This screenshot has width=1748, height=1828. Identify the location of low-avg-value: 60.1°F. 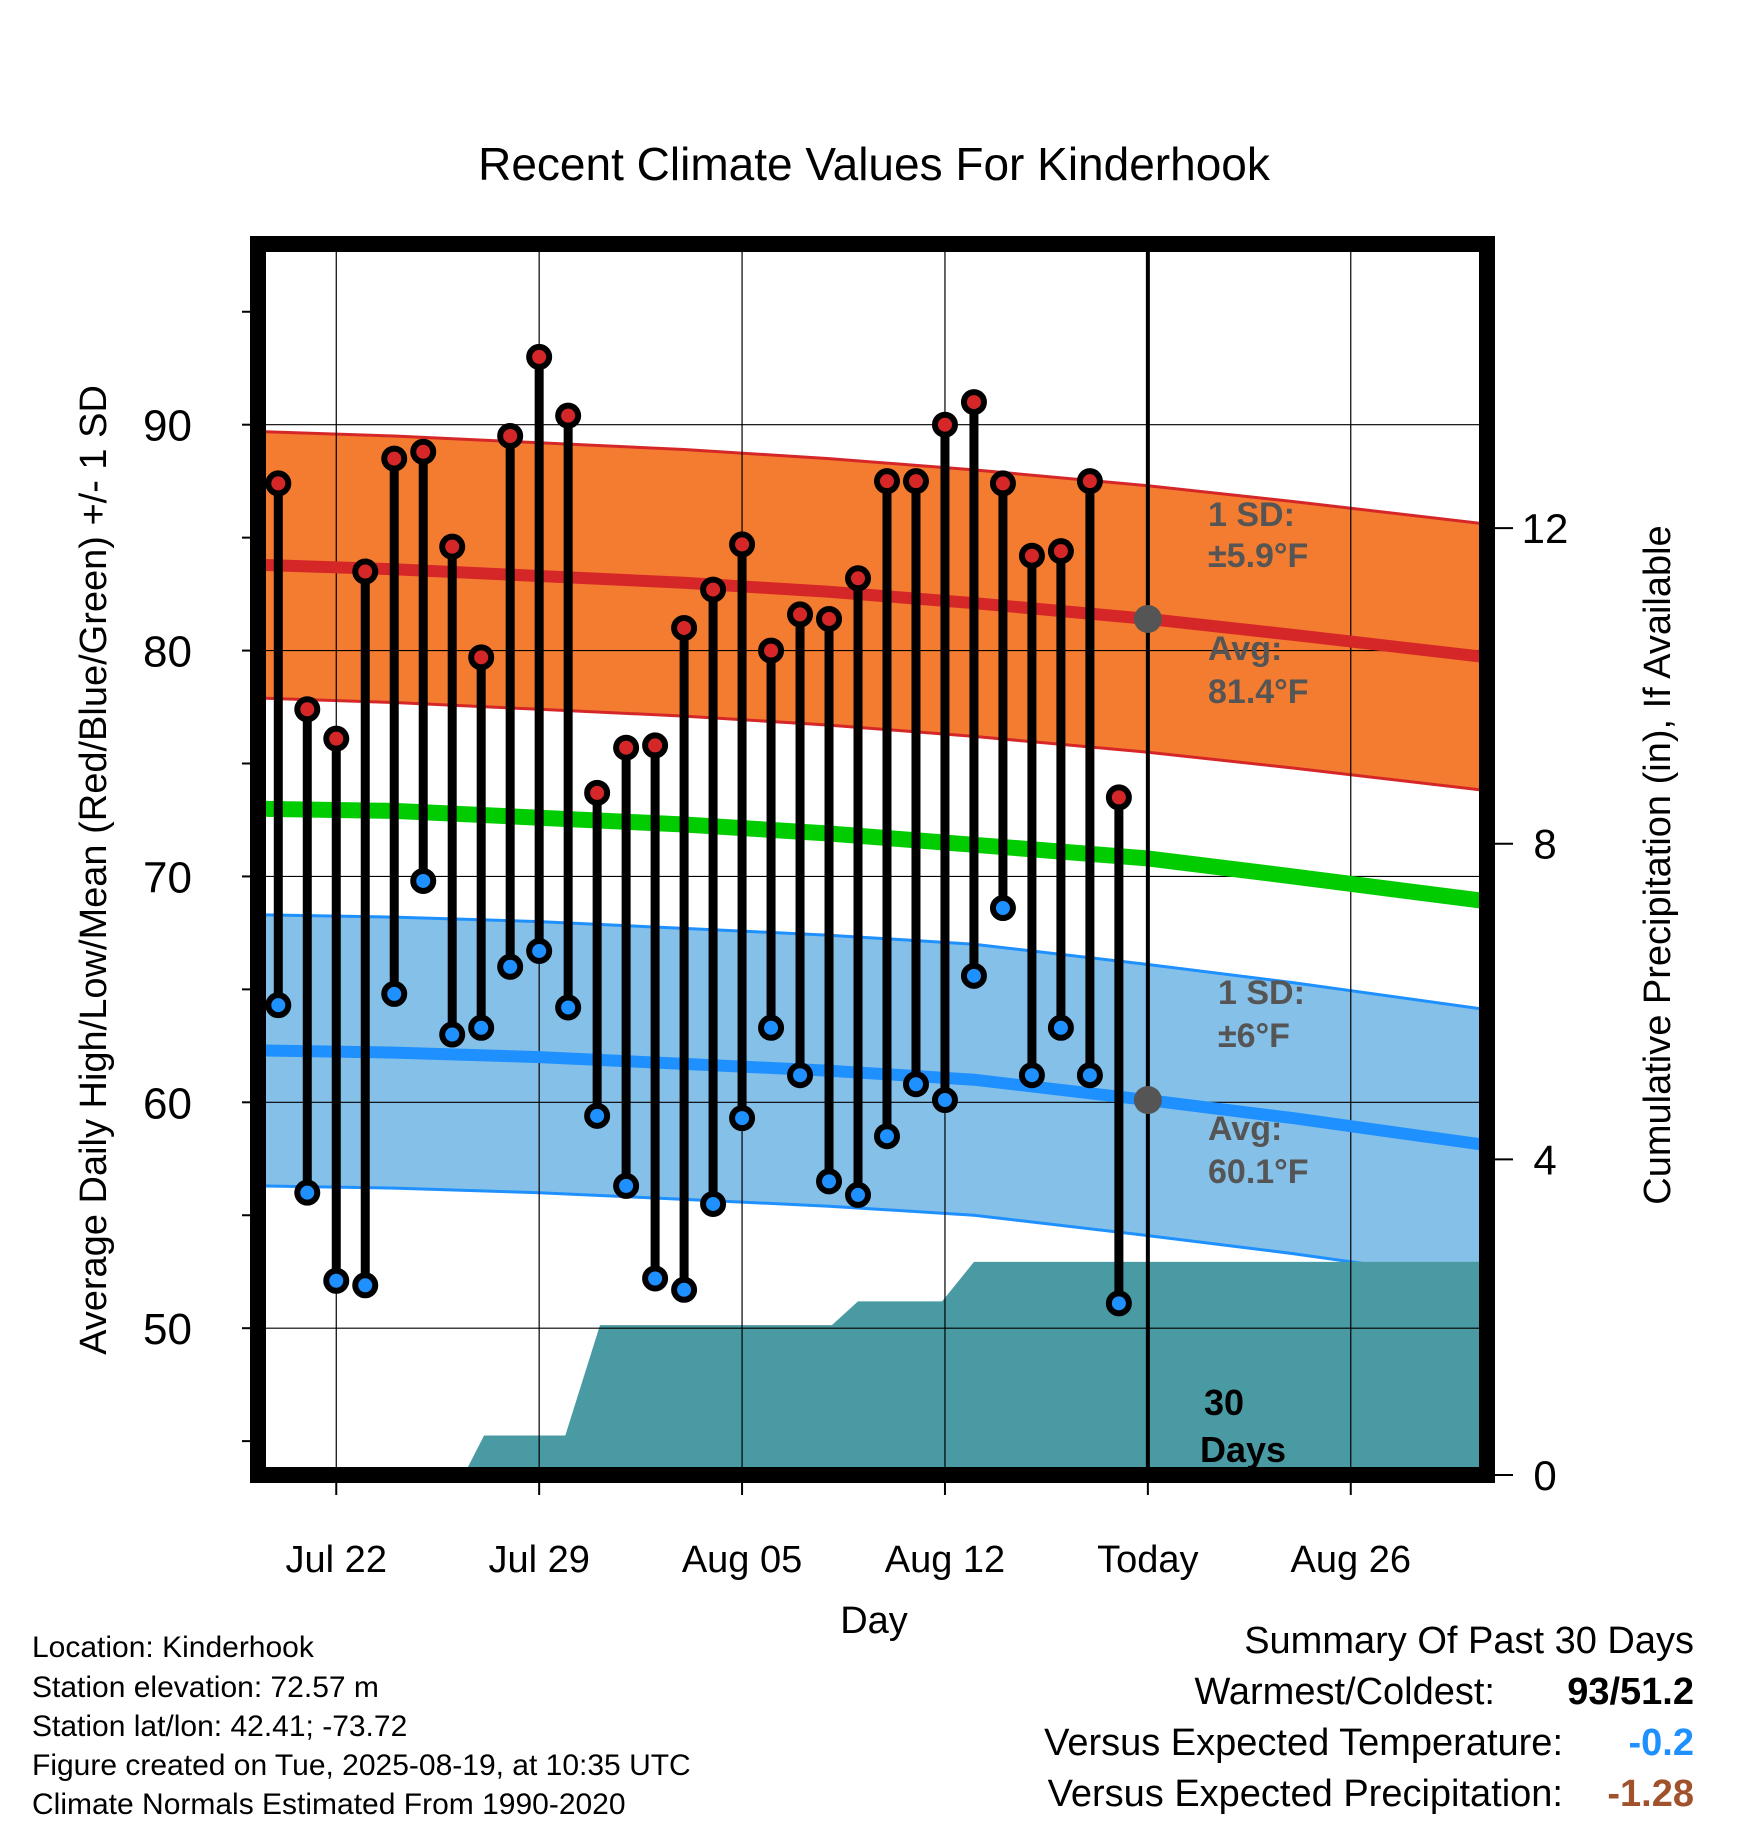
(1258, 1172).